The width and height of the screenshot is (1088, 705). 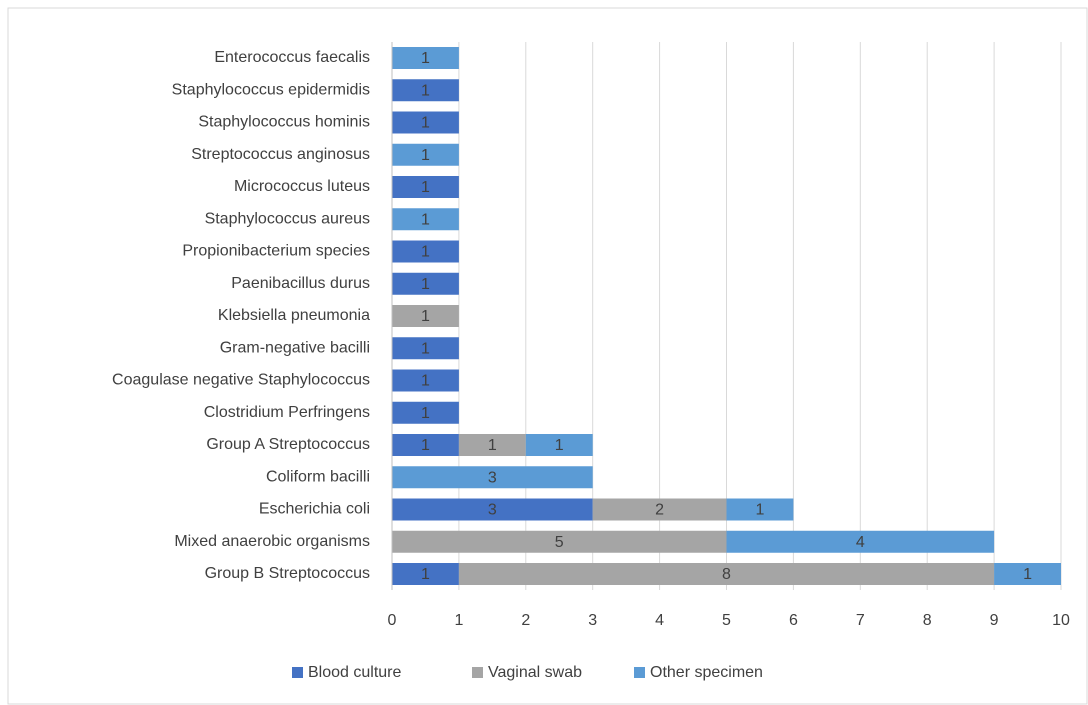 I want to click on x-tick-label: 10, so click(x=1061, y=620).